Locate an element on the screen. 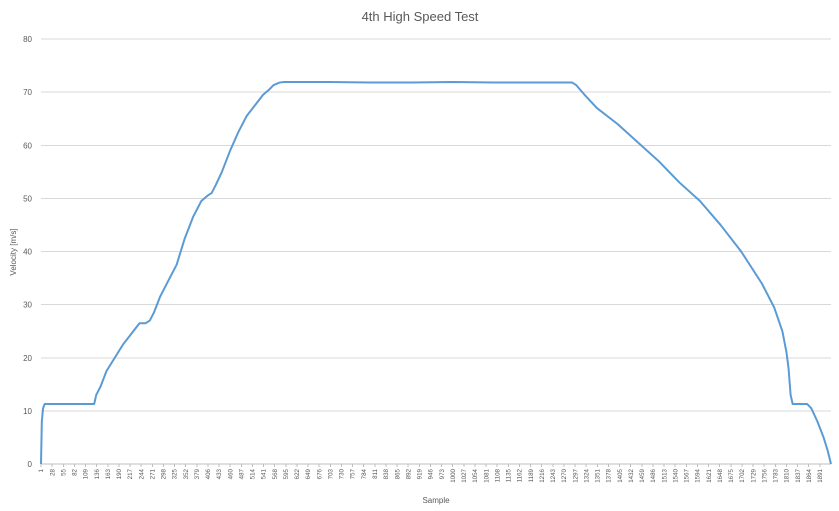  x-tick-label-1810: 1810 is located at coordinates (787, 475).